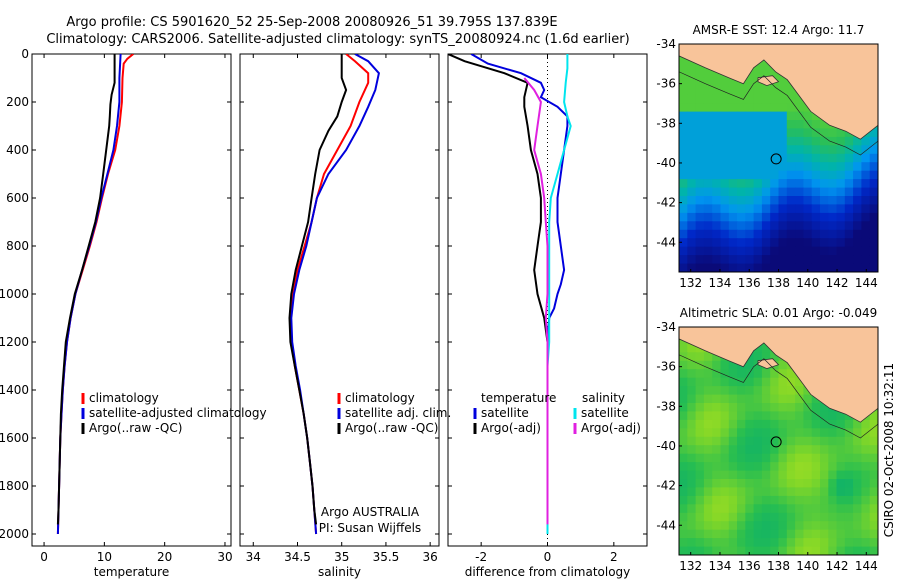  What do you see at coordinates (104, 557) in the screenshot?
I see `x-tick-label: 10` at bounding box center [104, 557].